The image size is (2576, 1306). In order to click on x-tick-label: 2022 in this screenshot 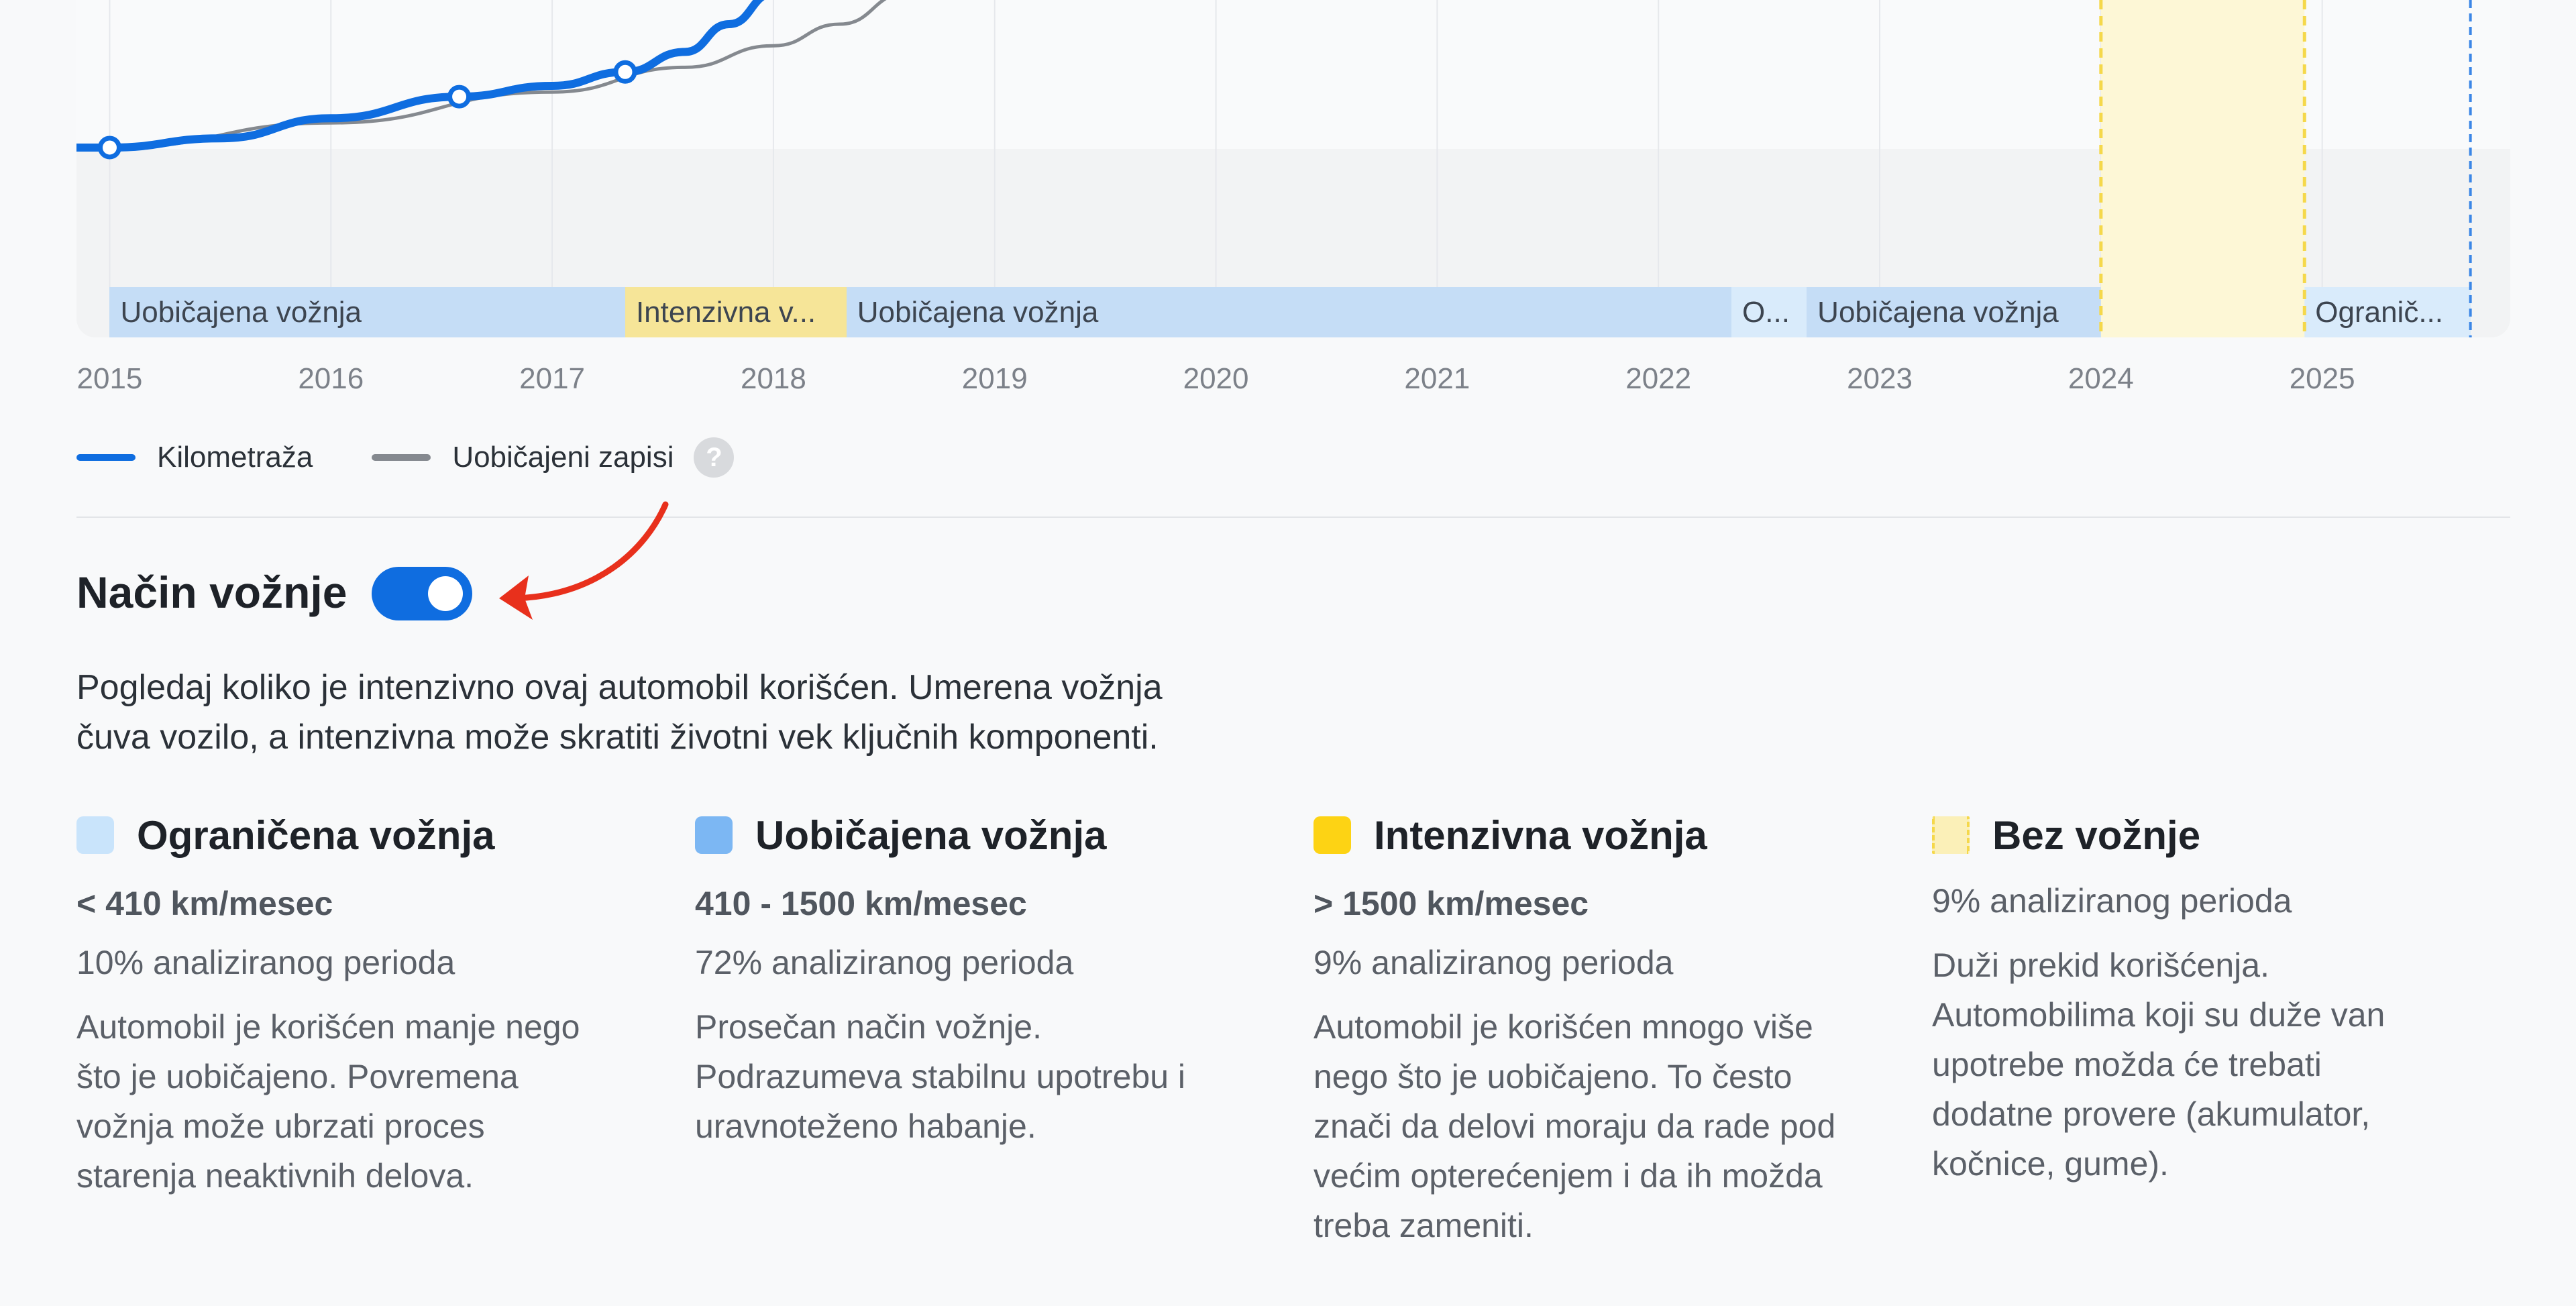, I will do `click(1658, 378)`.